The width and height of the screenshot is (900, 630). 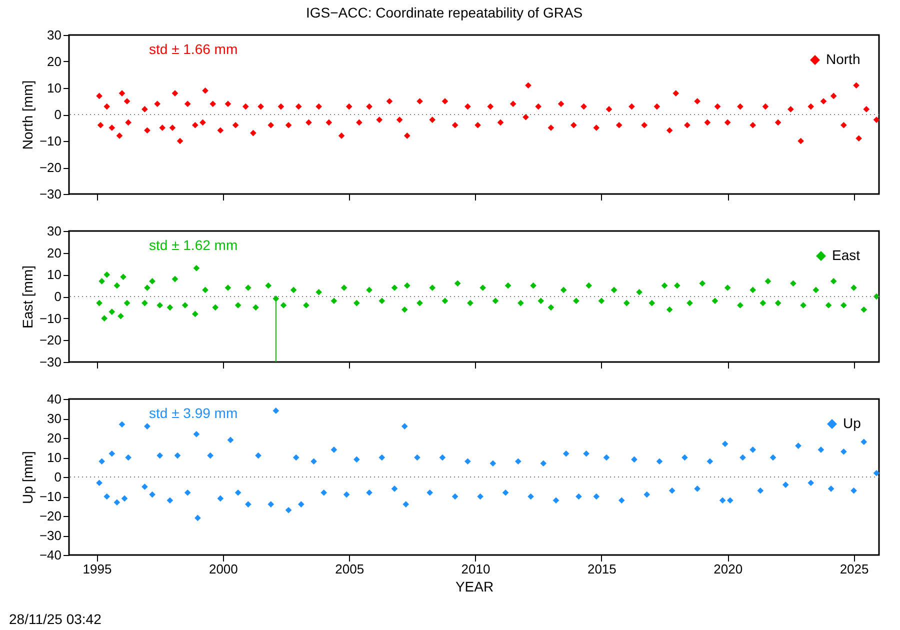 I want to click on y-tick-label: −40, so click(x=50, y=555).